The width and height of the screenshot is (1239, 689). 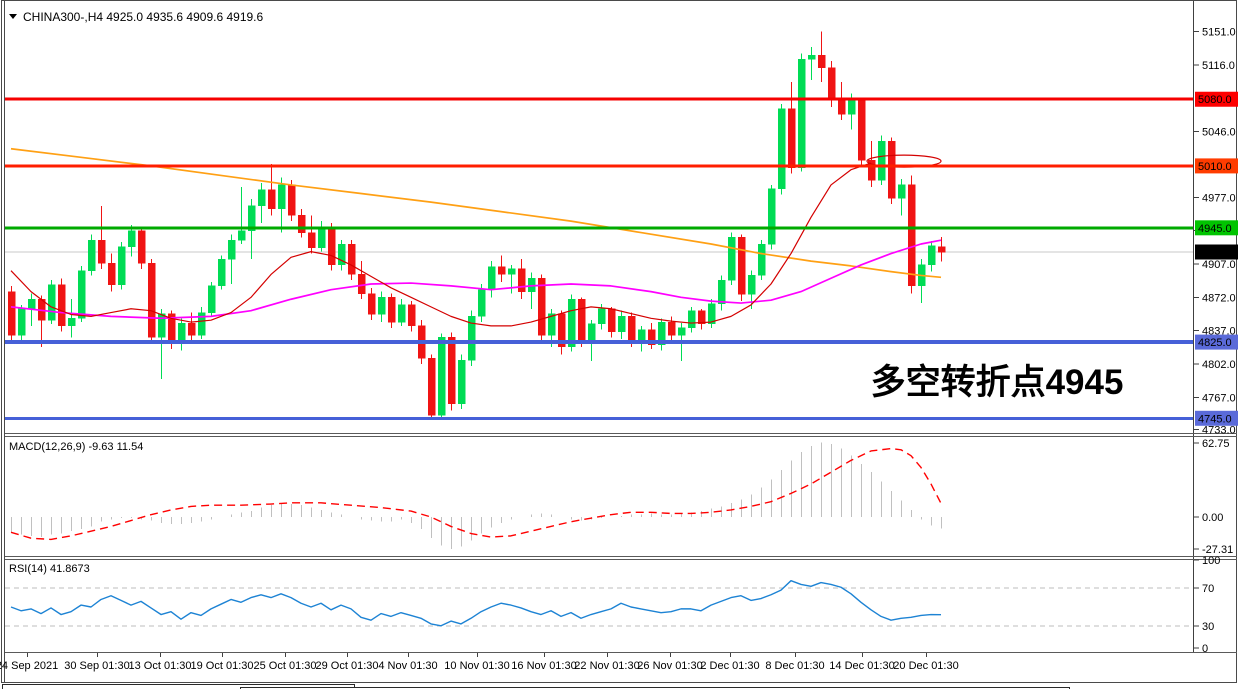 I want to click on time-axis-label: 4 Nov 01:30, so click(x=407, y=666).